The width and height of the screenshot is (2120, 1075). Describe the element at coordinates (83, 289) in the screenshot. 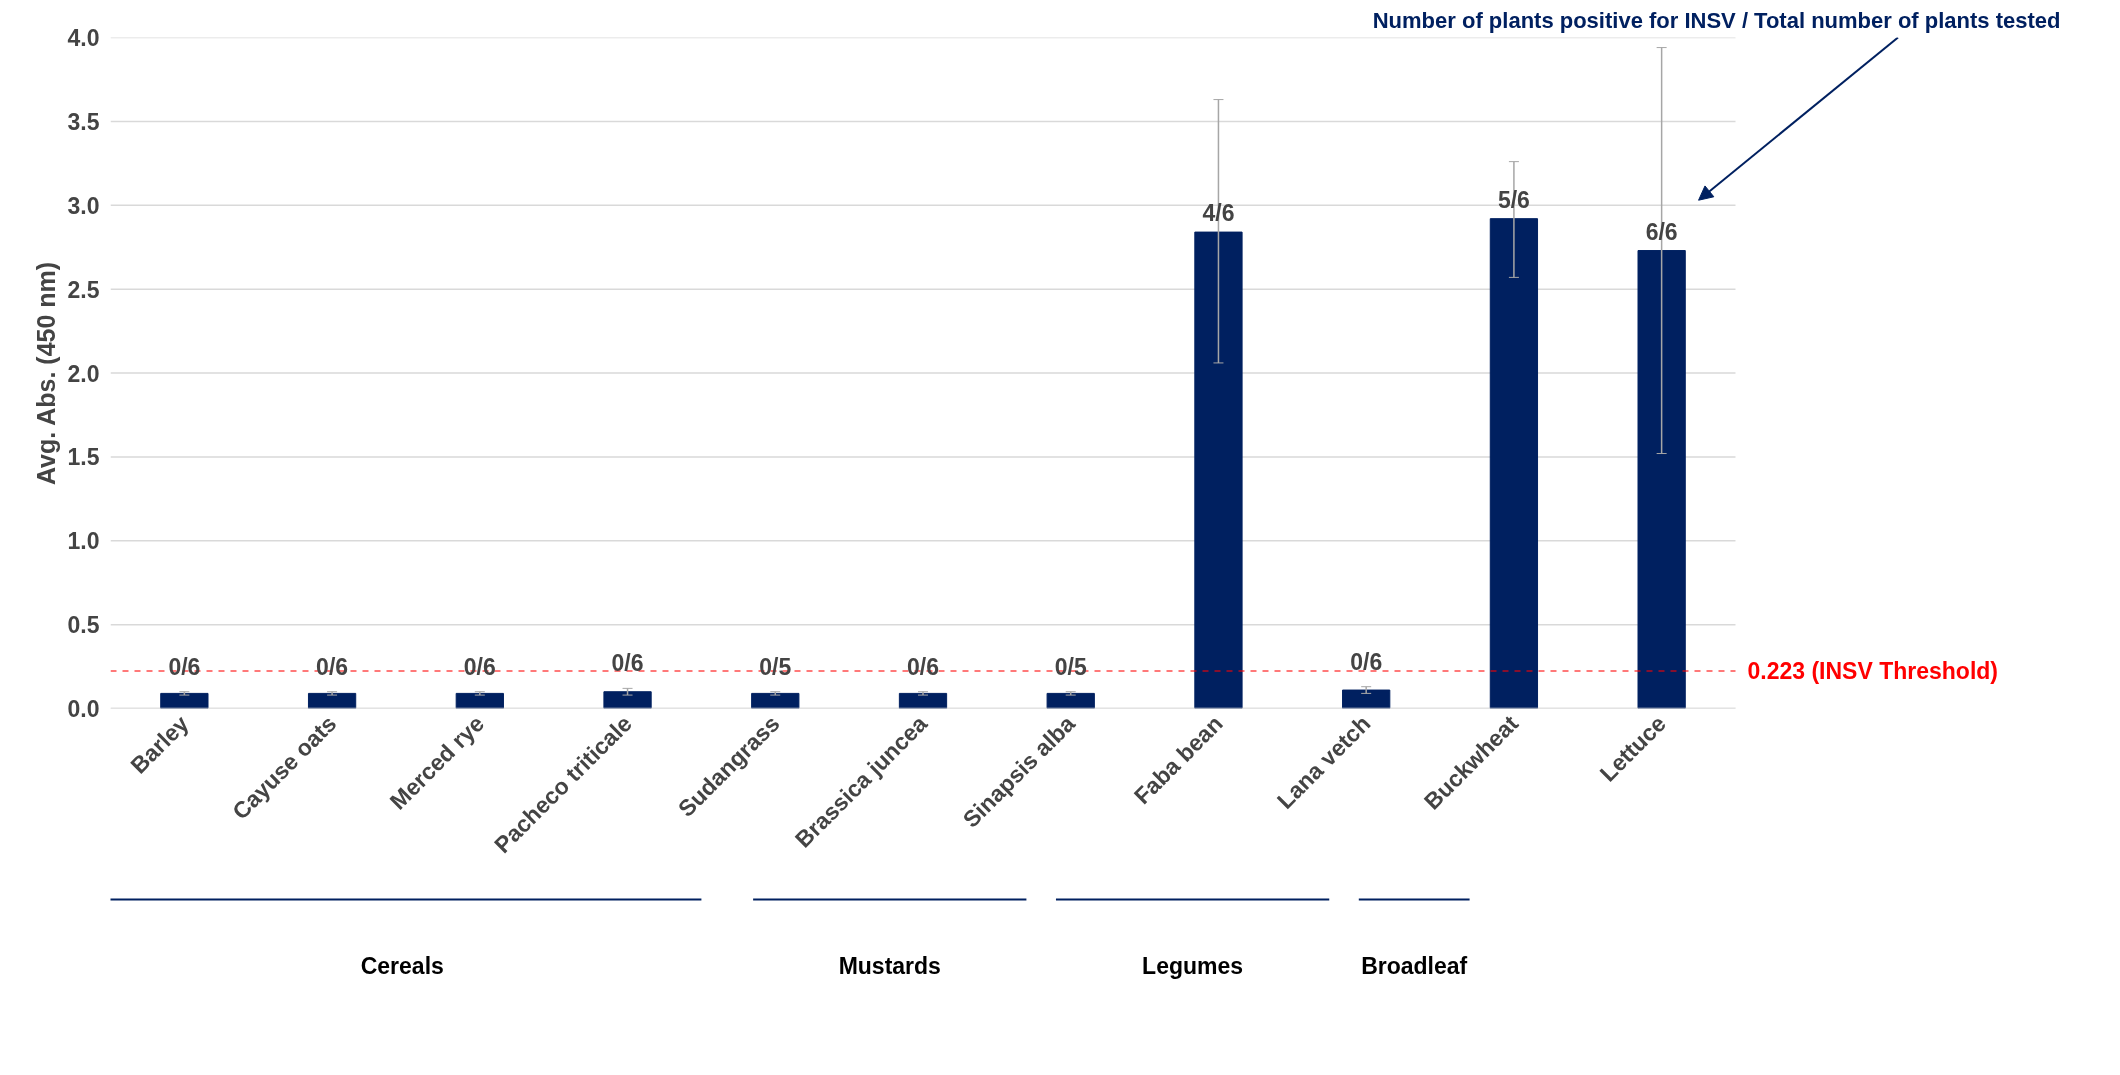

I see `y-tick-label: 2.5` at that location.